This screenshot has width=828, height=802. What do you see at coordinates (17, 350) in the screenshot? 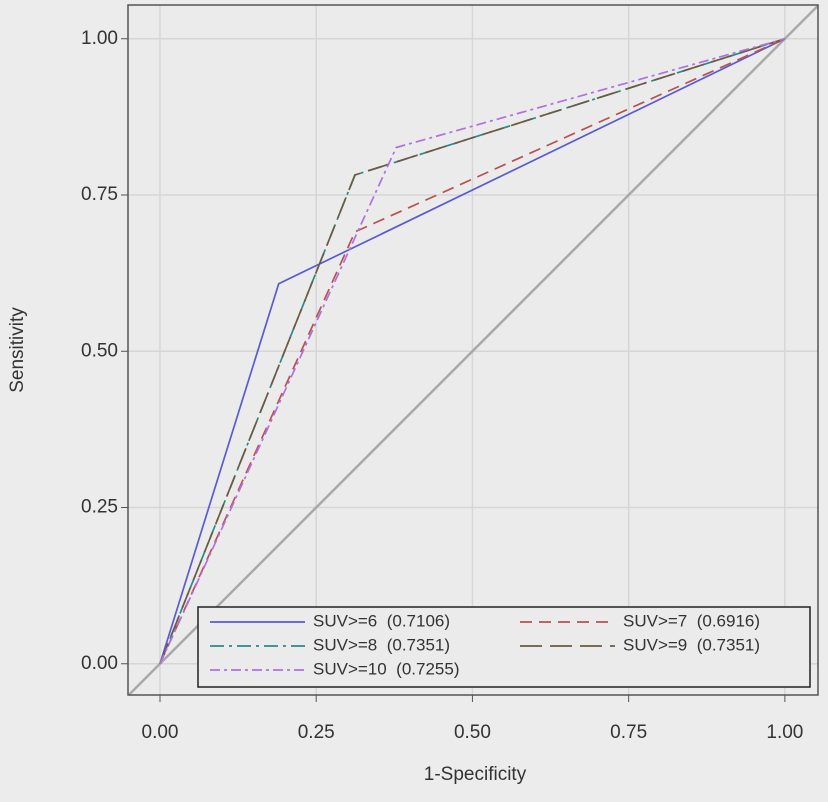
I see `y-axis-label: Sensitivity` at bounding box center [17, 350].